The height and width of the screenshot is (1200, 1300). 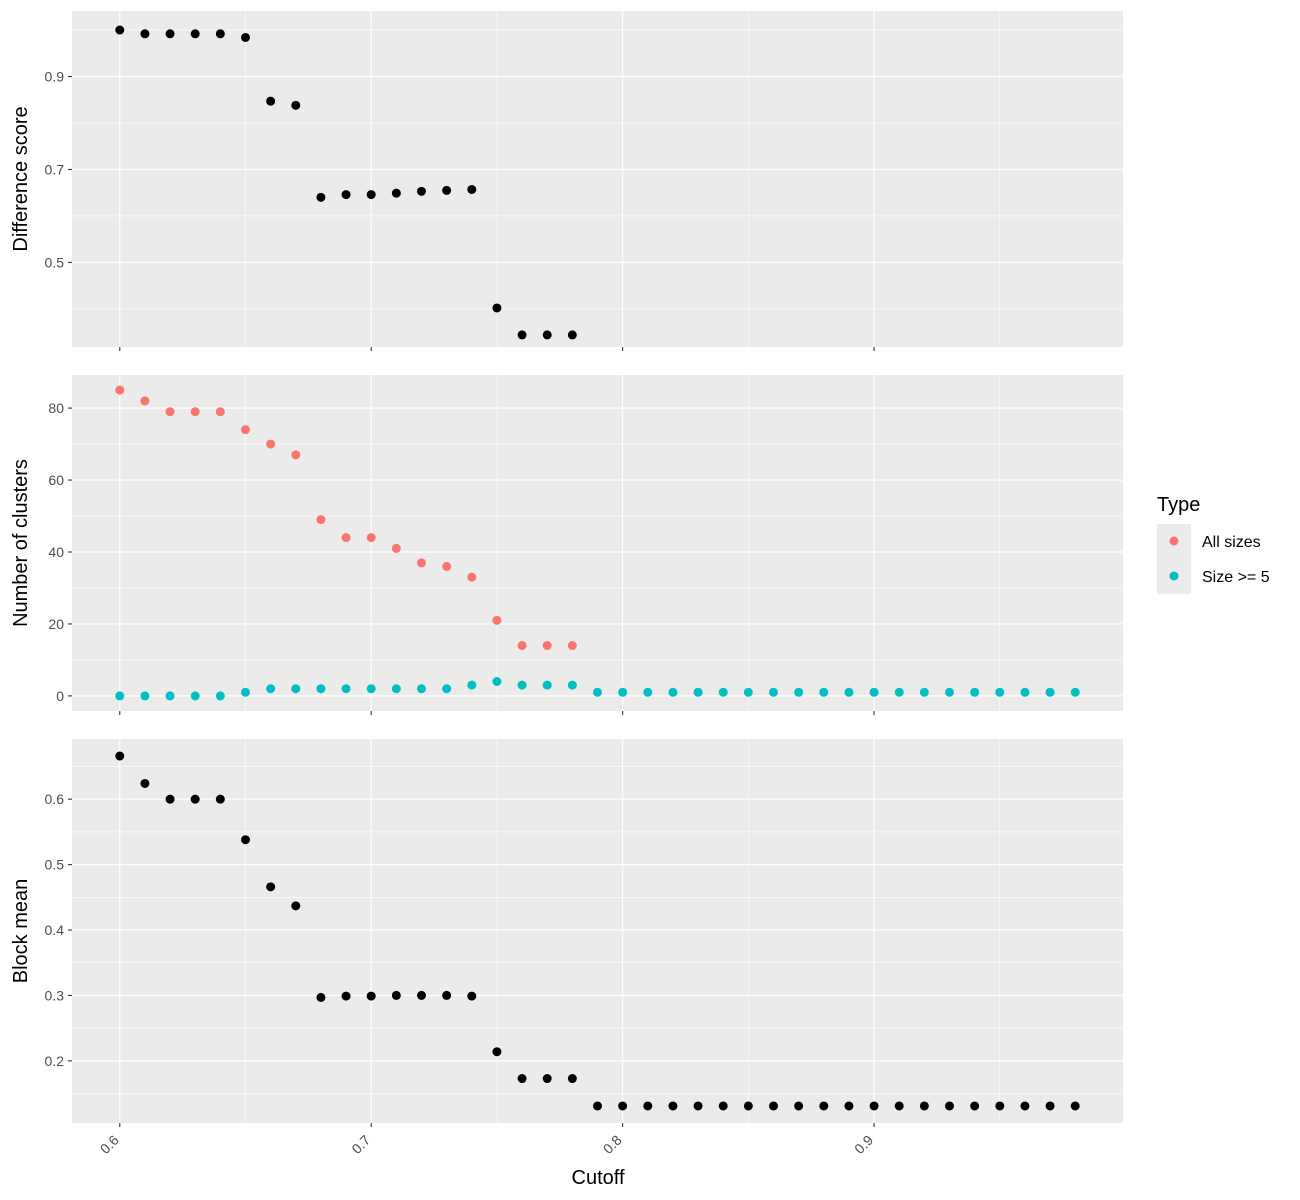 I want to click on x-axis-tick-labels: 0.6 0.7 0.8 0.9, so click(x=487, y=1144).